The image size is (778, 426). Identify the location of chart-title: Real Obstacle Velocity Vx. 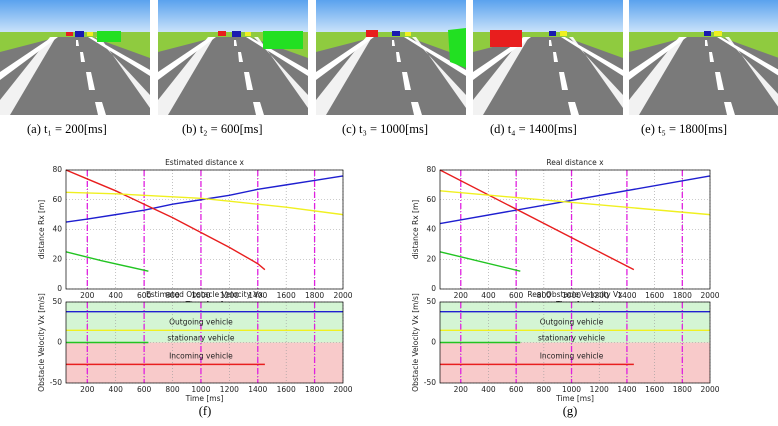
(575, 294).